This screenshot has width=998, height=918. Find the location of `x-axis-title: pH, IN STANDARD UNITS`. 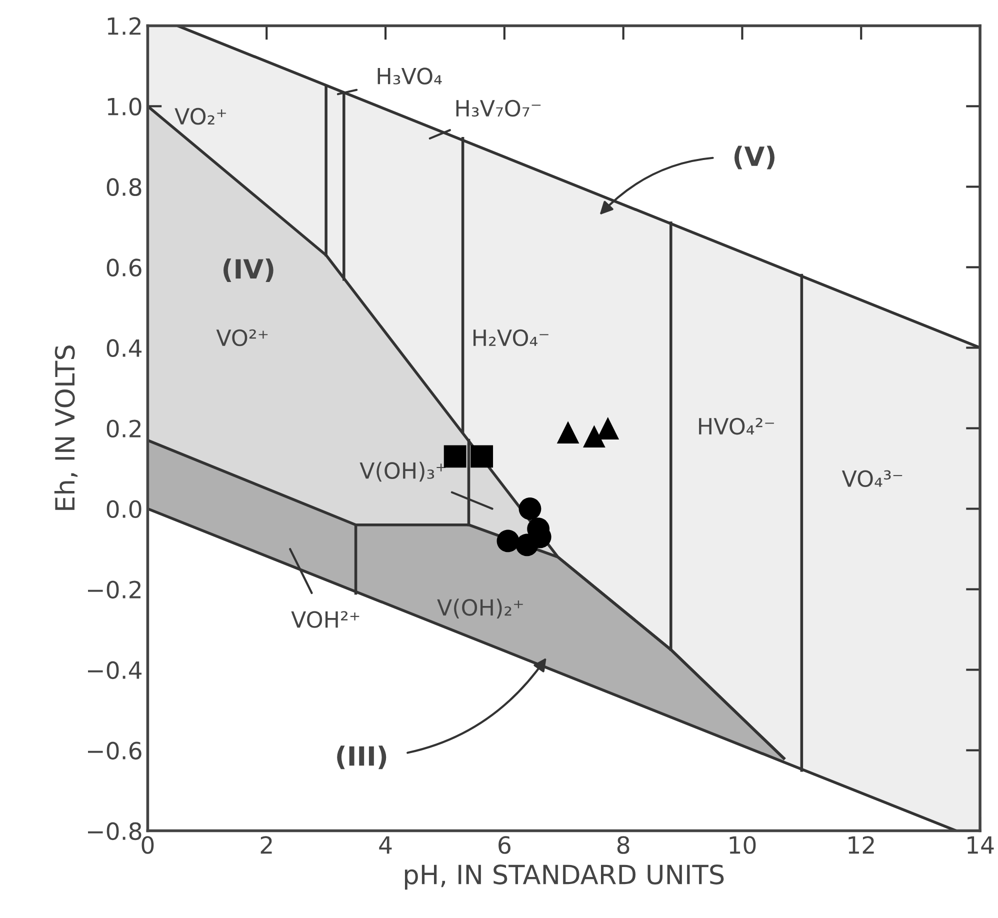

x-axis-title: pH, IN STANDARD UNITS is located at coordinates (564, 877).